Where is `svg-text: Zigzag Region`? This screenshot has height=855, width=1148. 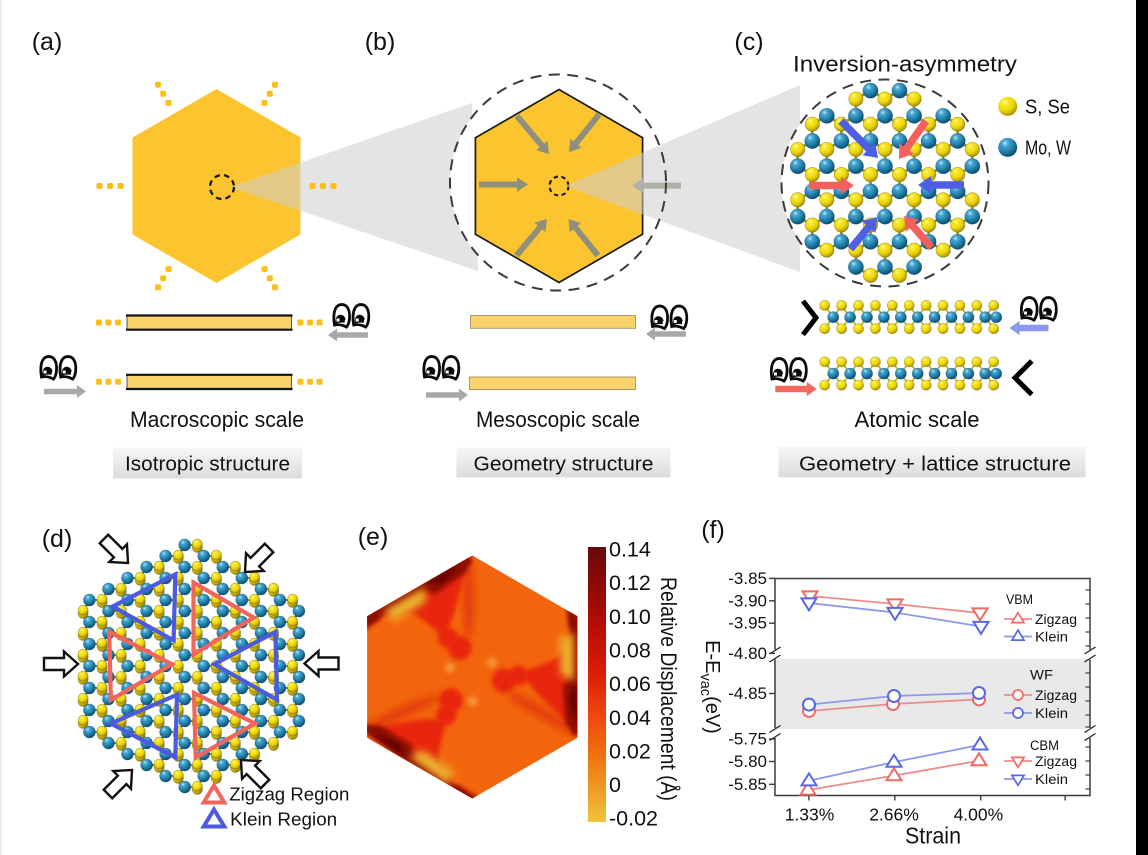 svg-text: Zigzag Region is located at coordinates (289, 795).